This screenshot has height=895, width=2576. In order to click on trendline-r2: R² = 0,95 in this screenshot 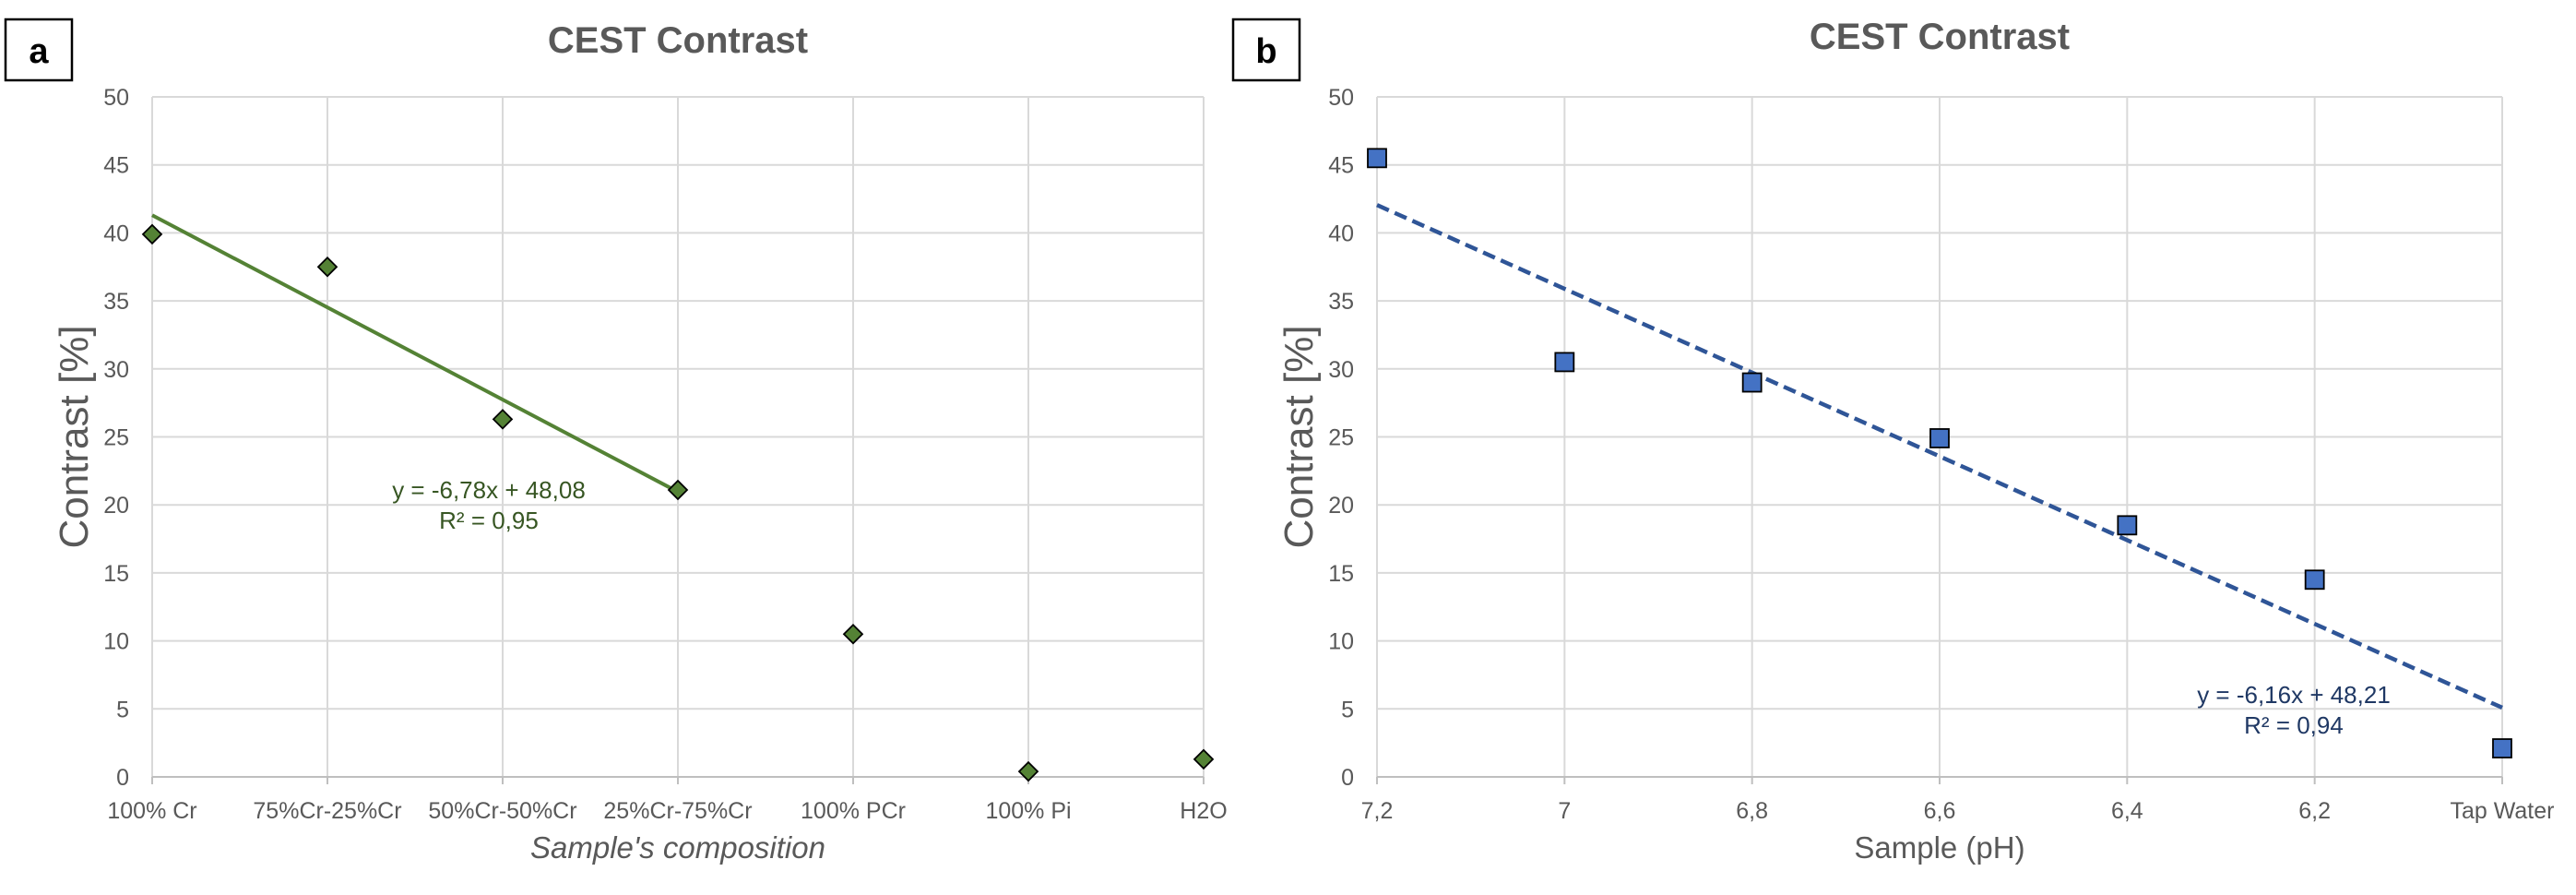, I will do `click(489, 520)`.